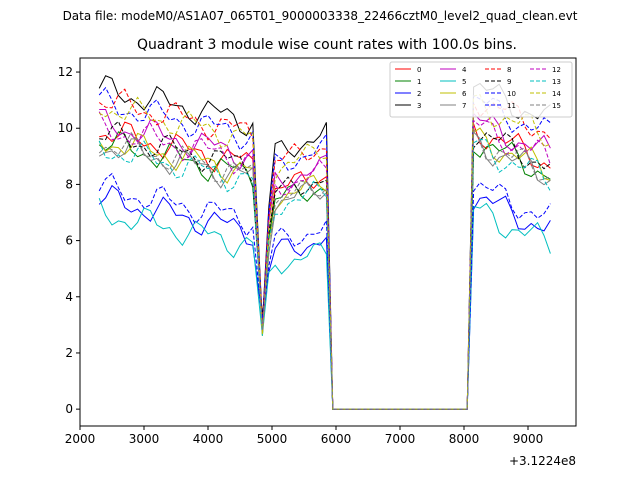 The height and width of the screenshot is (480, 640). What do you see at coordinates (556, 82) in the screenshot?
I see `legend-label-13: 13` at bounding box center [556, 82].